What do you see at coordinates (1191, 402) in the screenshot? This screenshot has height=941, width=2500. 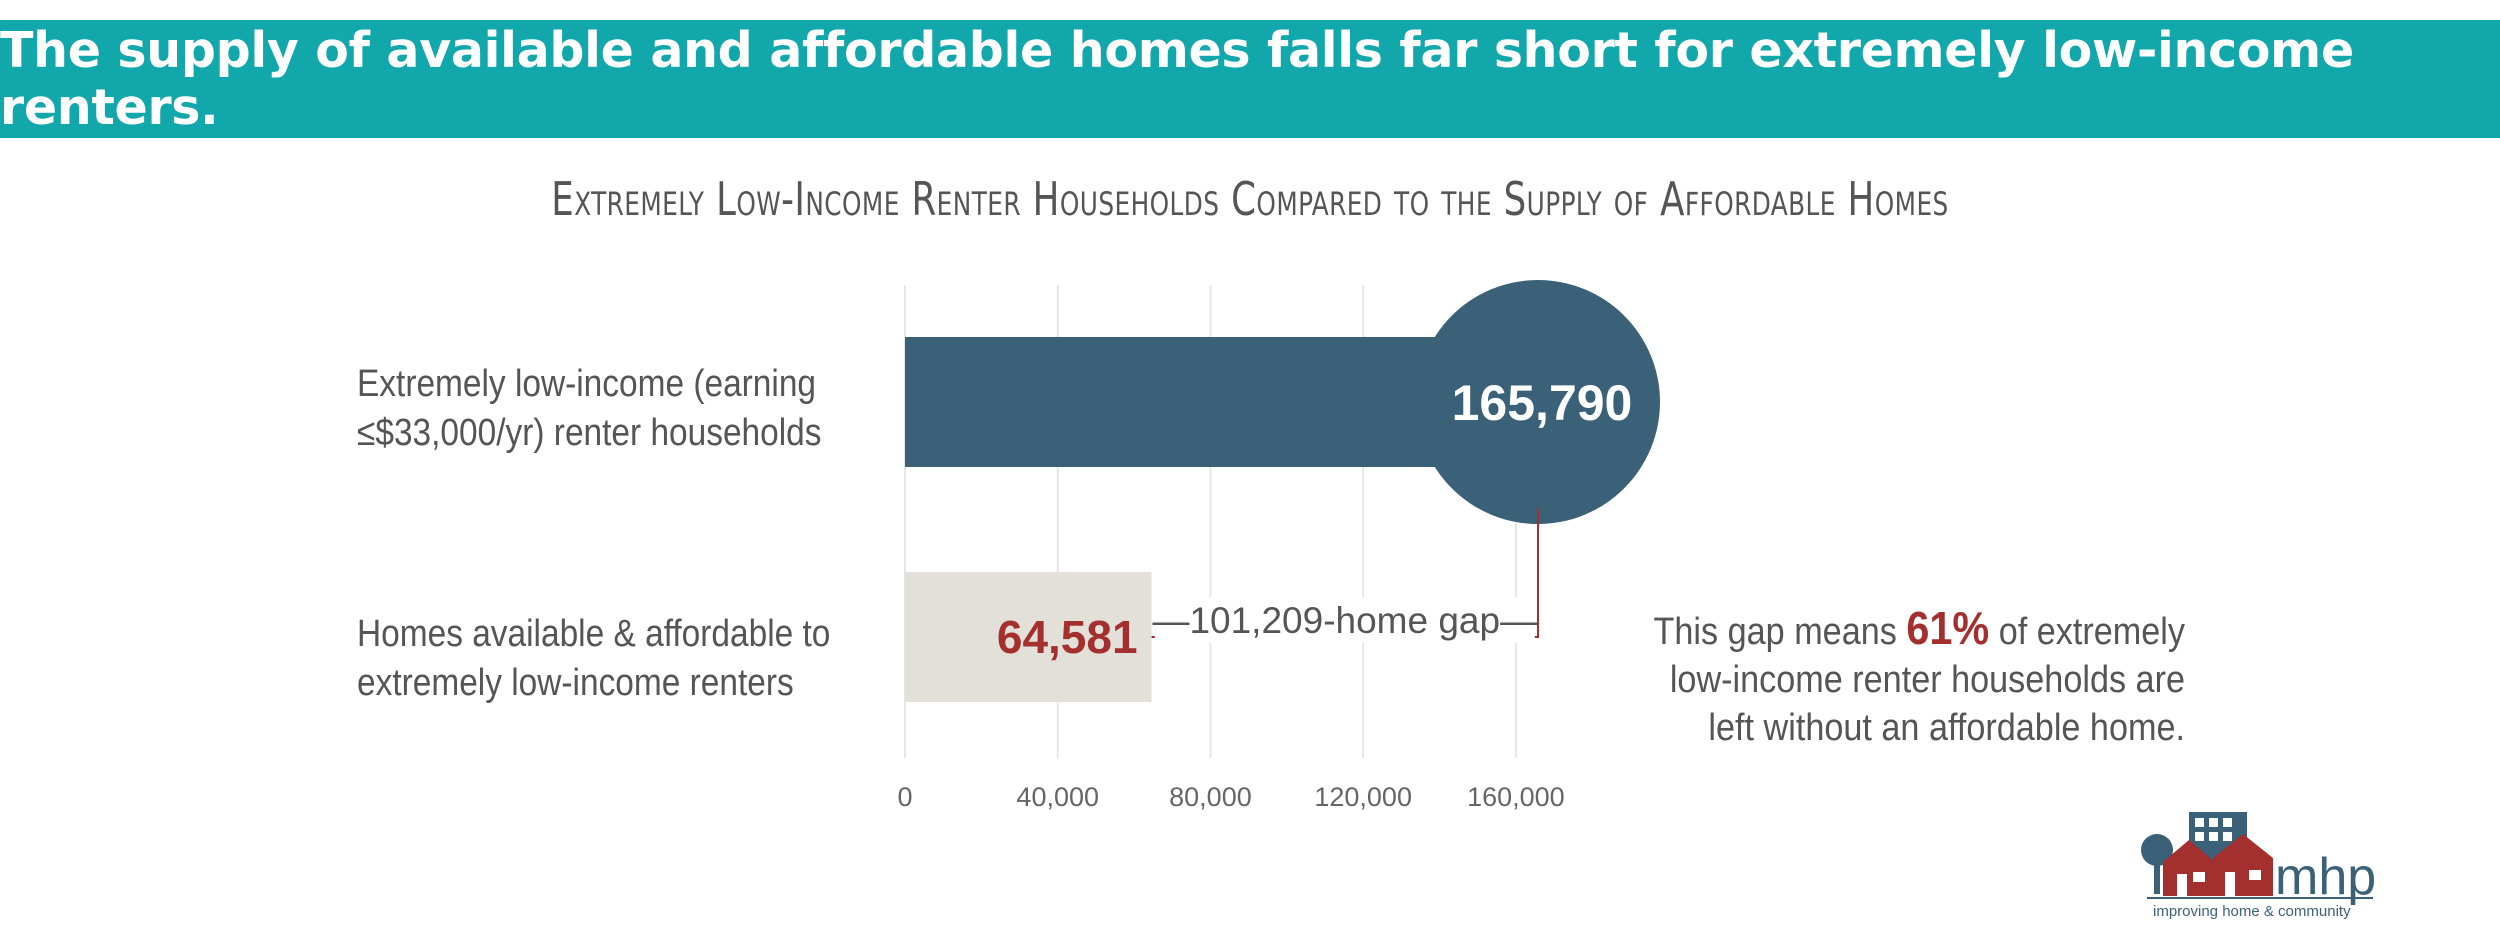 I see `bar-renters` at bounding box center [1191, 402].